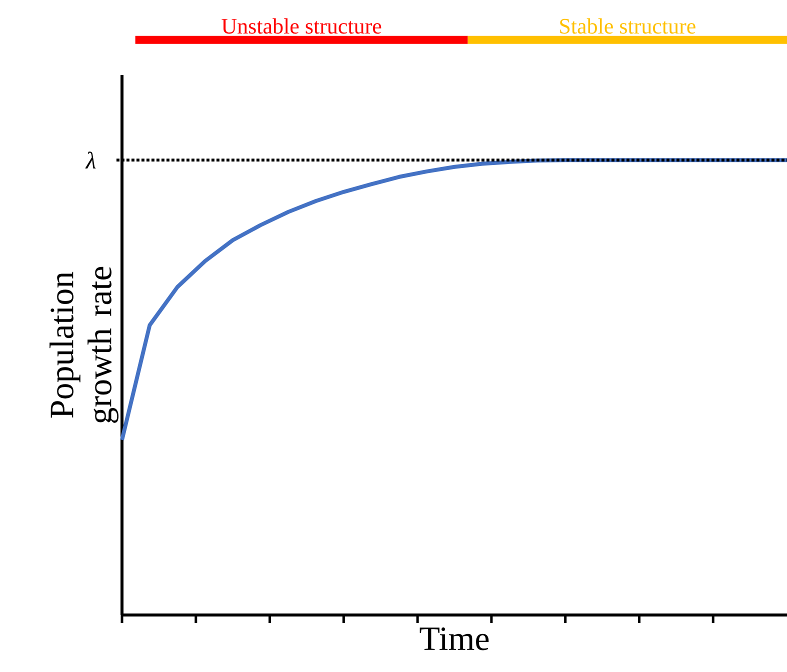 Image resolution: width=787 pixels, height=672 pixels. Describe the element at coordinates (454, 638) in the screenshot. I see `x-axis-title: Time` at that location.